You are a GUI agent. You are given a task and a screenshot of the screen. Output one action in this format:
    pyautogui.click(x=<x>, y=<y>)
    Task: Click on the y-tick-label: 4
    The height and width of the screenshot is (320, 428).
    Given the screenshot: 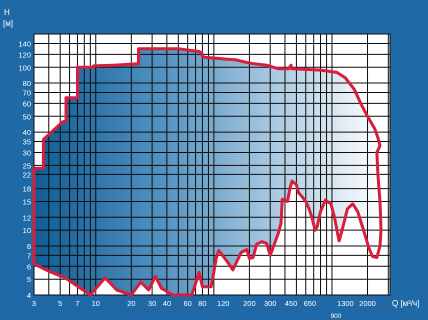 What is the action you would take?
    pyautogui.click(x=29, y=295)
    